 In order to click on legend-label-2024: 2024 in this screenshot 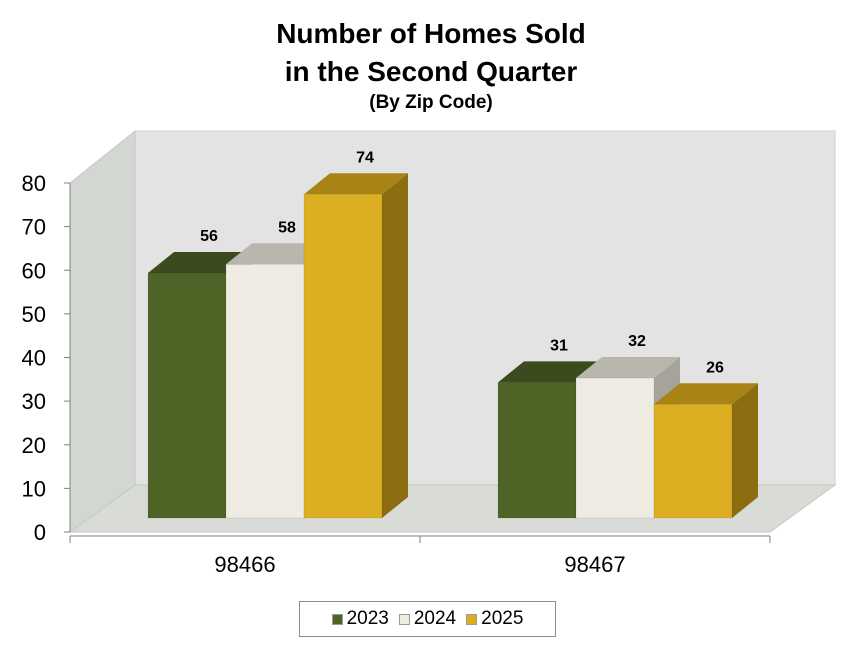, I will do `click(435, 618)`.